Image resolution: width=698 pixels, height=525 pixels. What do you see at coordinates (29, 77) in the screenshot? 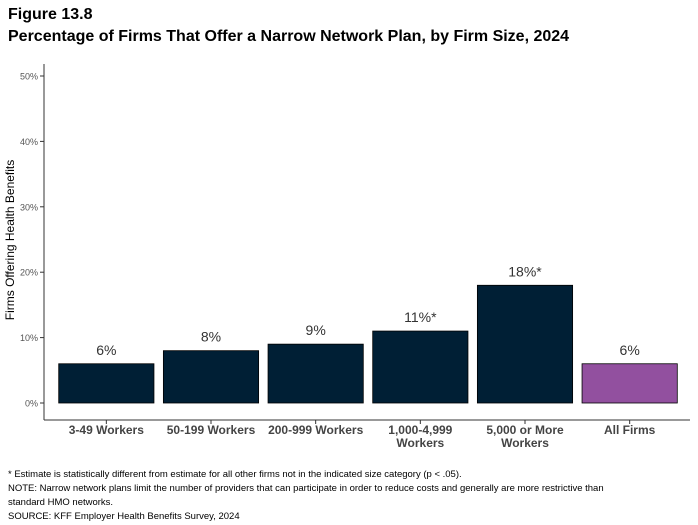
I see `y-tick-label: 50%` at bounding box center [29, 77].